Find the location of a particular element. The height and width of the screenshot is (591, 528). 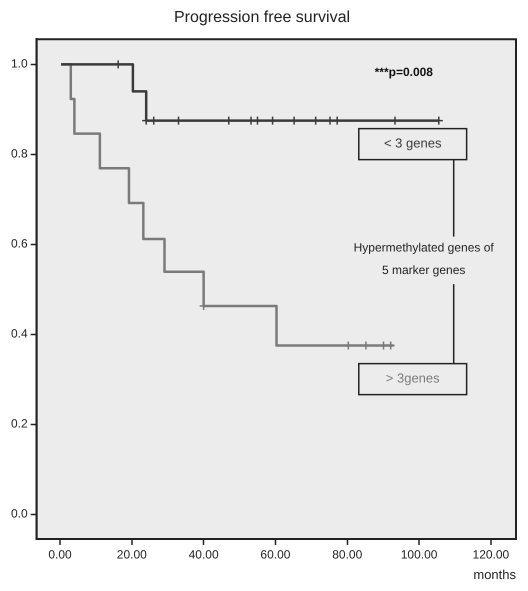

y-tick-label: 0.6 is located at coordinates (19, 243).